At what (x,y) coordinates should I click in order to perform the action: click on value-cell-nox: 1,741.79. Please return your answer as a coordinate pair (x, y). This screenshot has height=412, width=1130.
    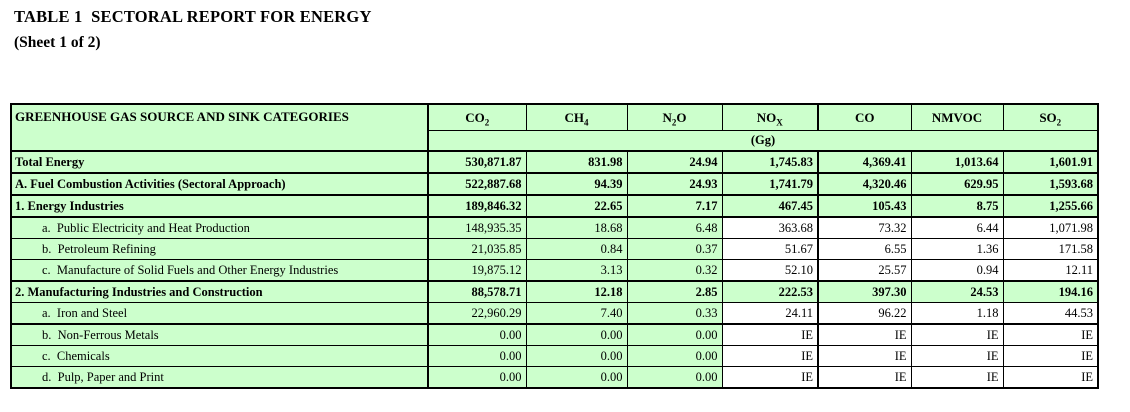
    Looking at the image, I should click on (770, 184).